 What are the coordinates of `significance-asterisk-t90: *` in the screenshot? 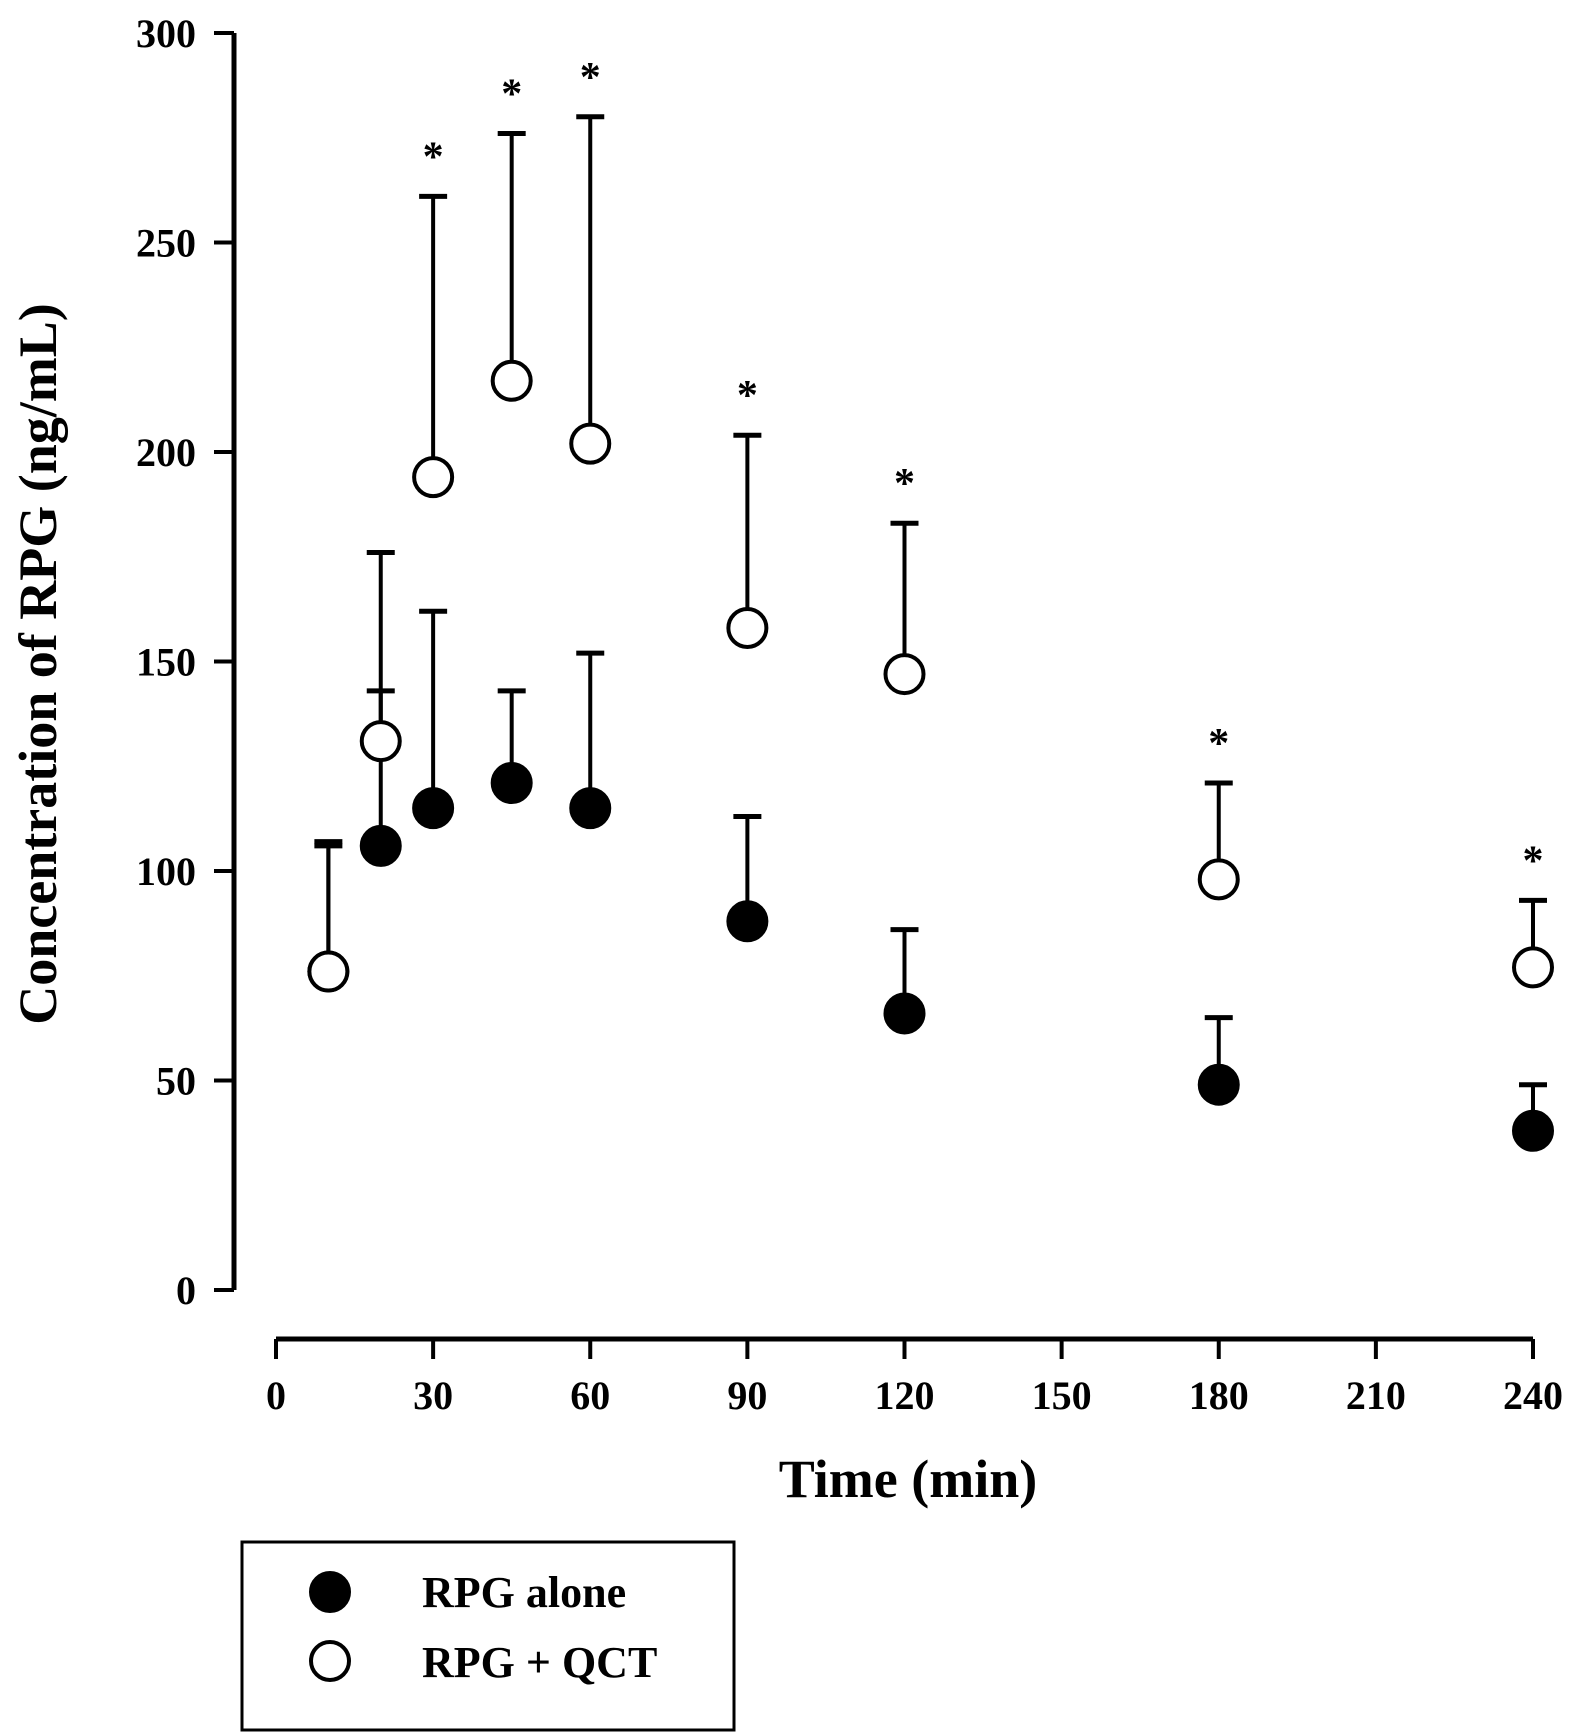 It's located at (747, 396).